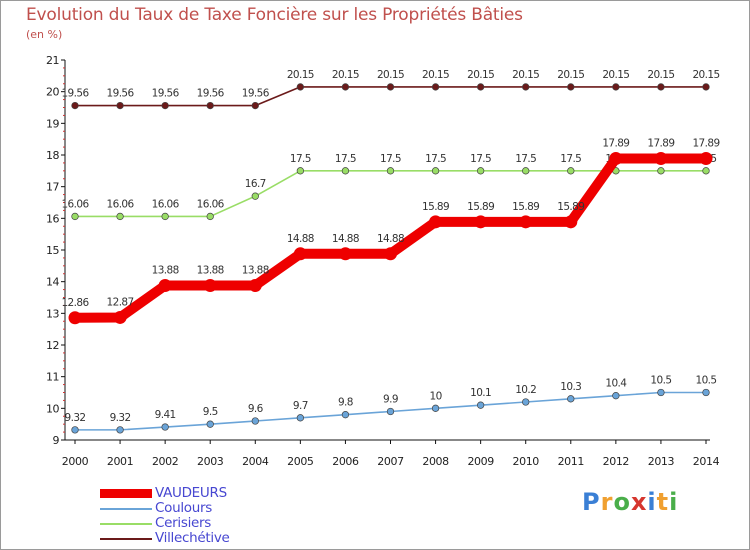  What do you see at coordinates (525, 390) in the screenshot?
I see `data-label-coulours: 10.2` at bounding box center [525, 390].